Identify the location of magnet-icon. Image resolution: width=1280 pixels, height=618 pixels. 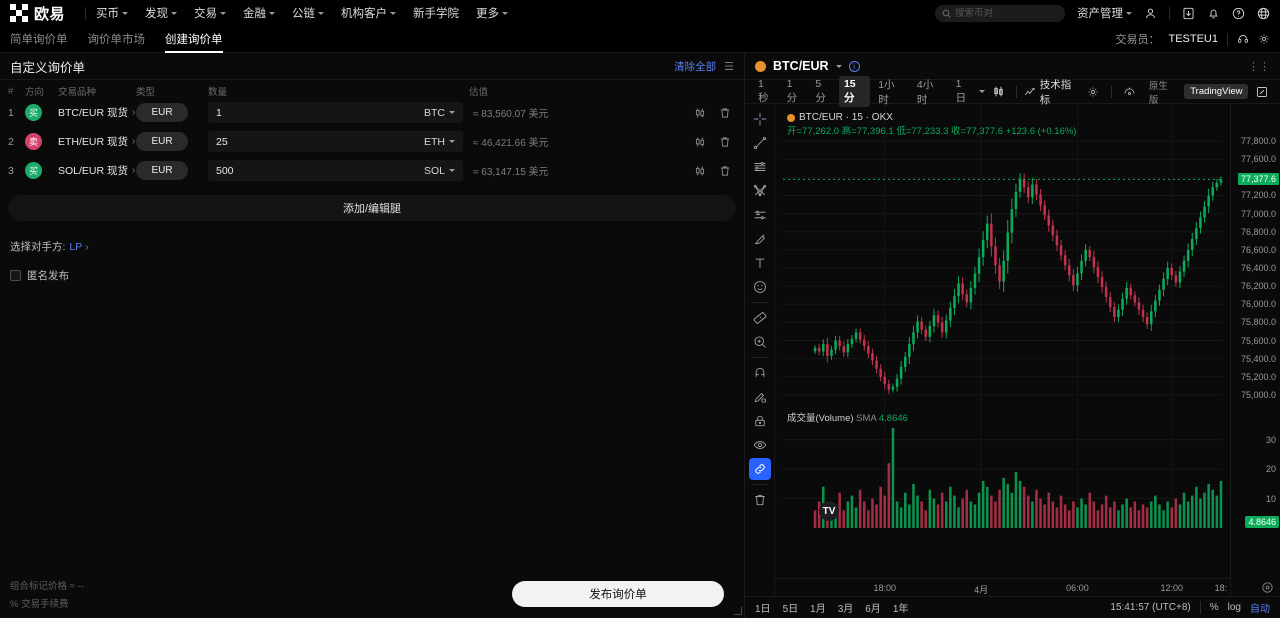
(760, 373).